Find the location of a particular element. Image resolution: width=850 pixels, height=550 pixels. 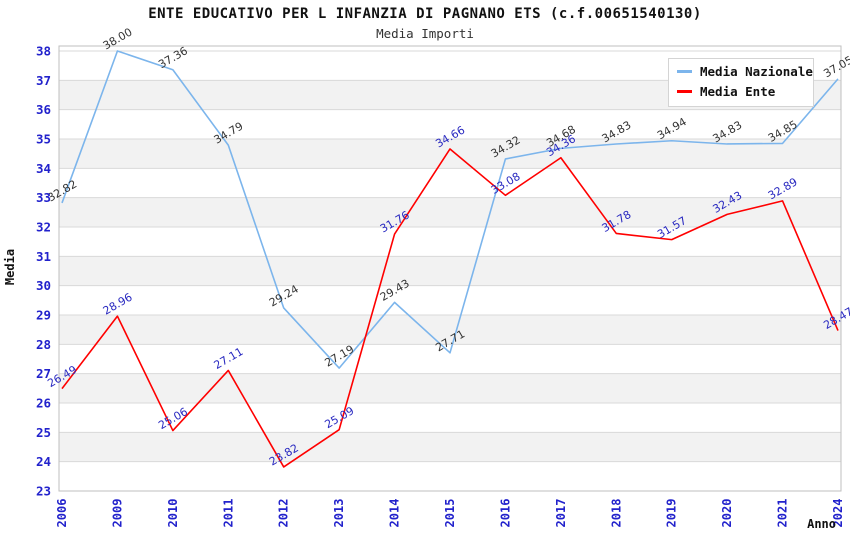

y-tick-label: 37 is located at coordinates (43, 80).